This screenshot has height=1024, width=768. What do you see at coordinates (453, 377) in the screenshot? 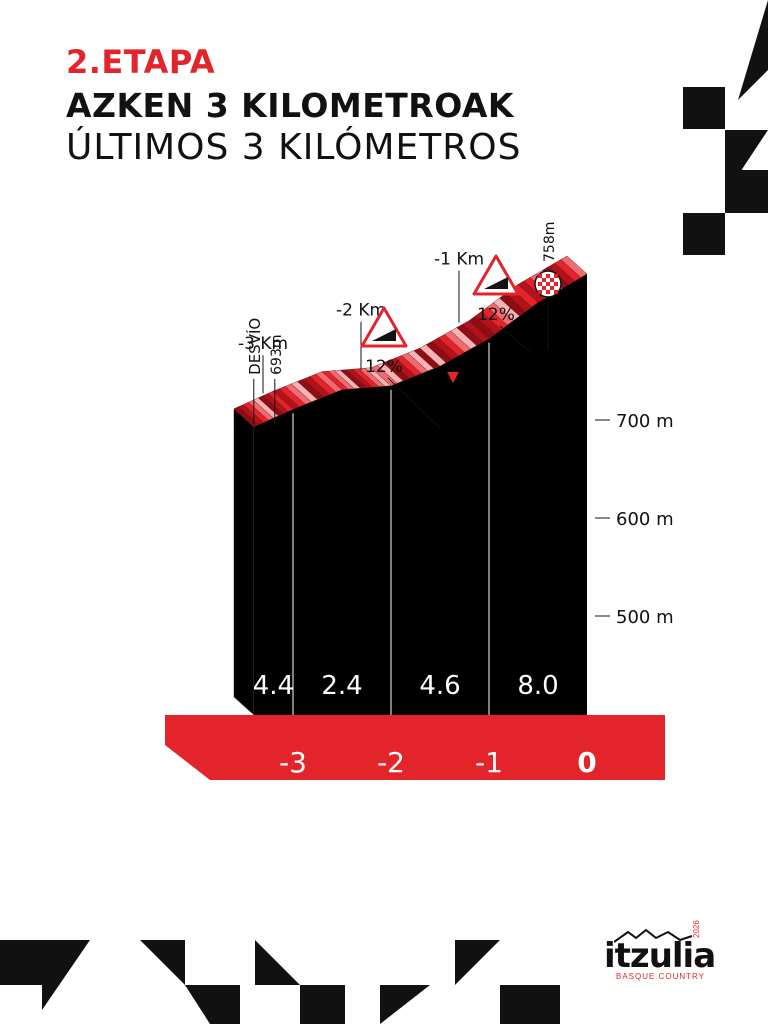
I see `km-marker-triangle-icon` at bounding box center [453, 377].